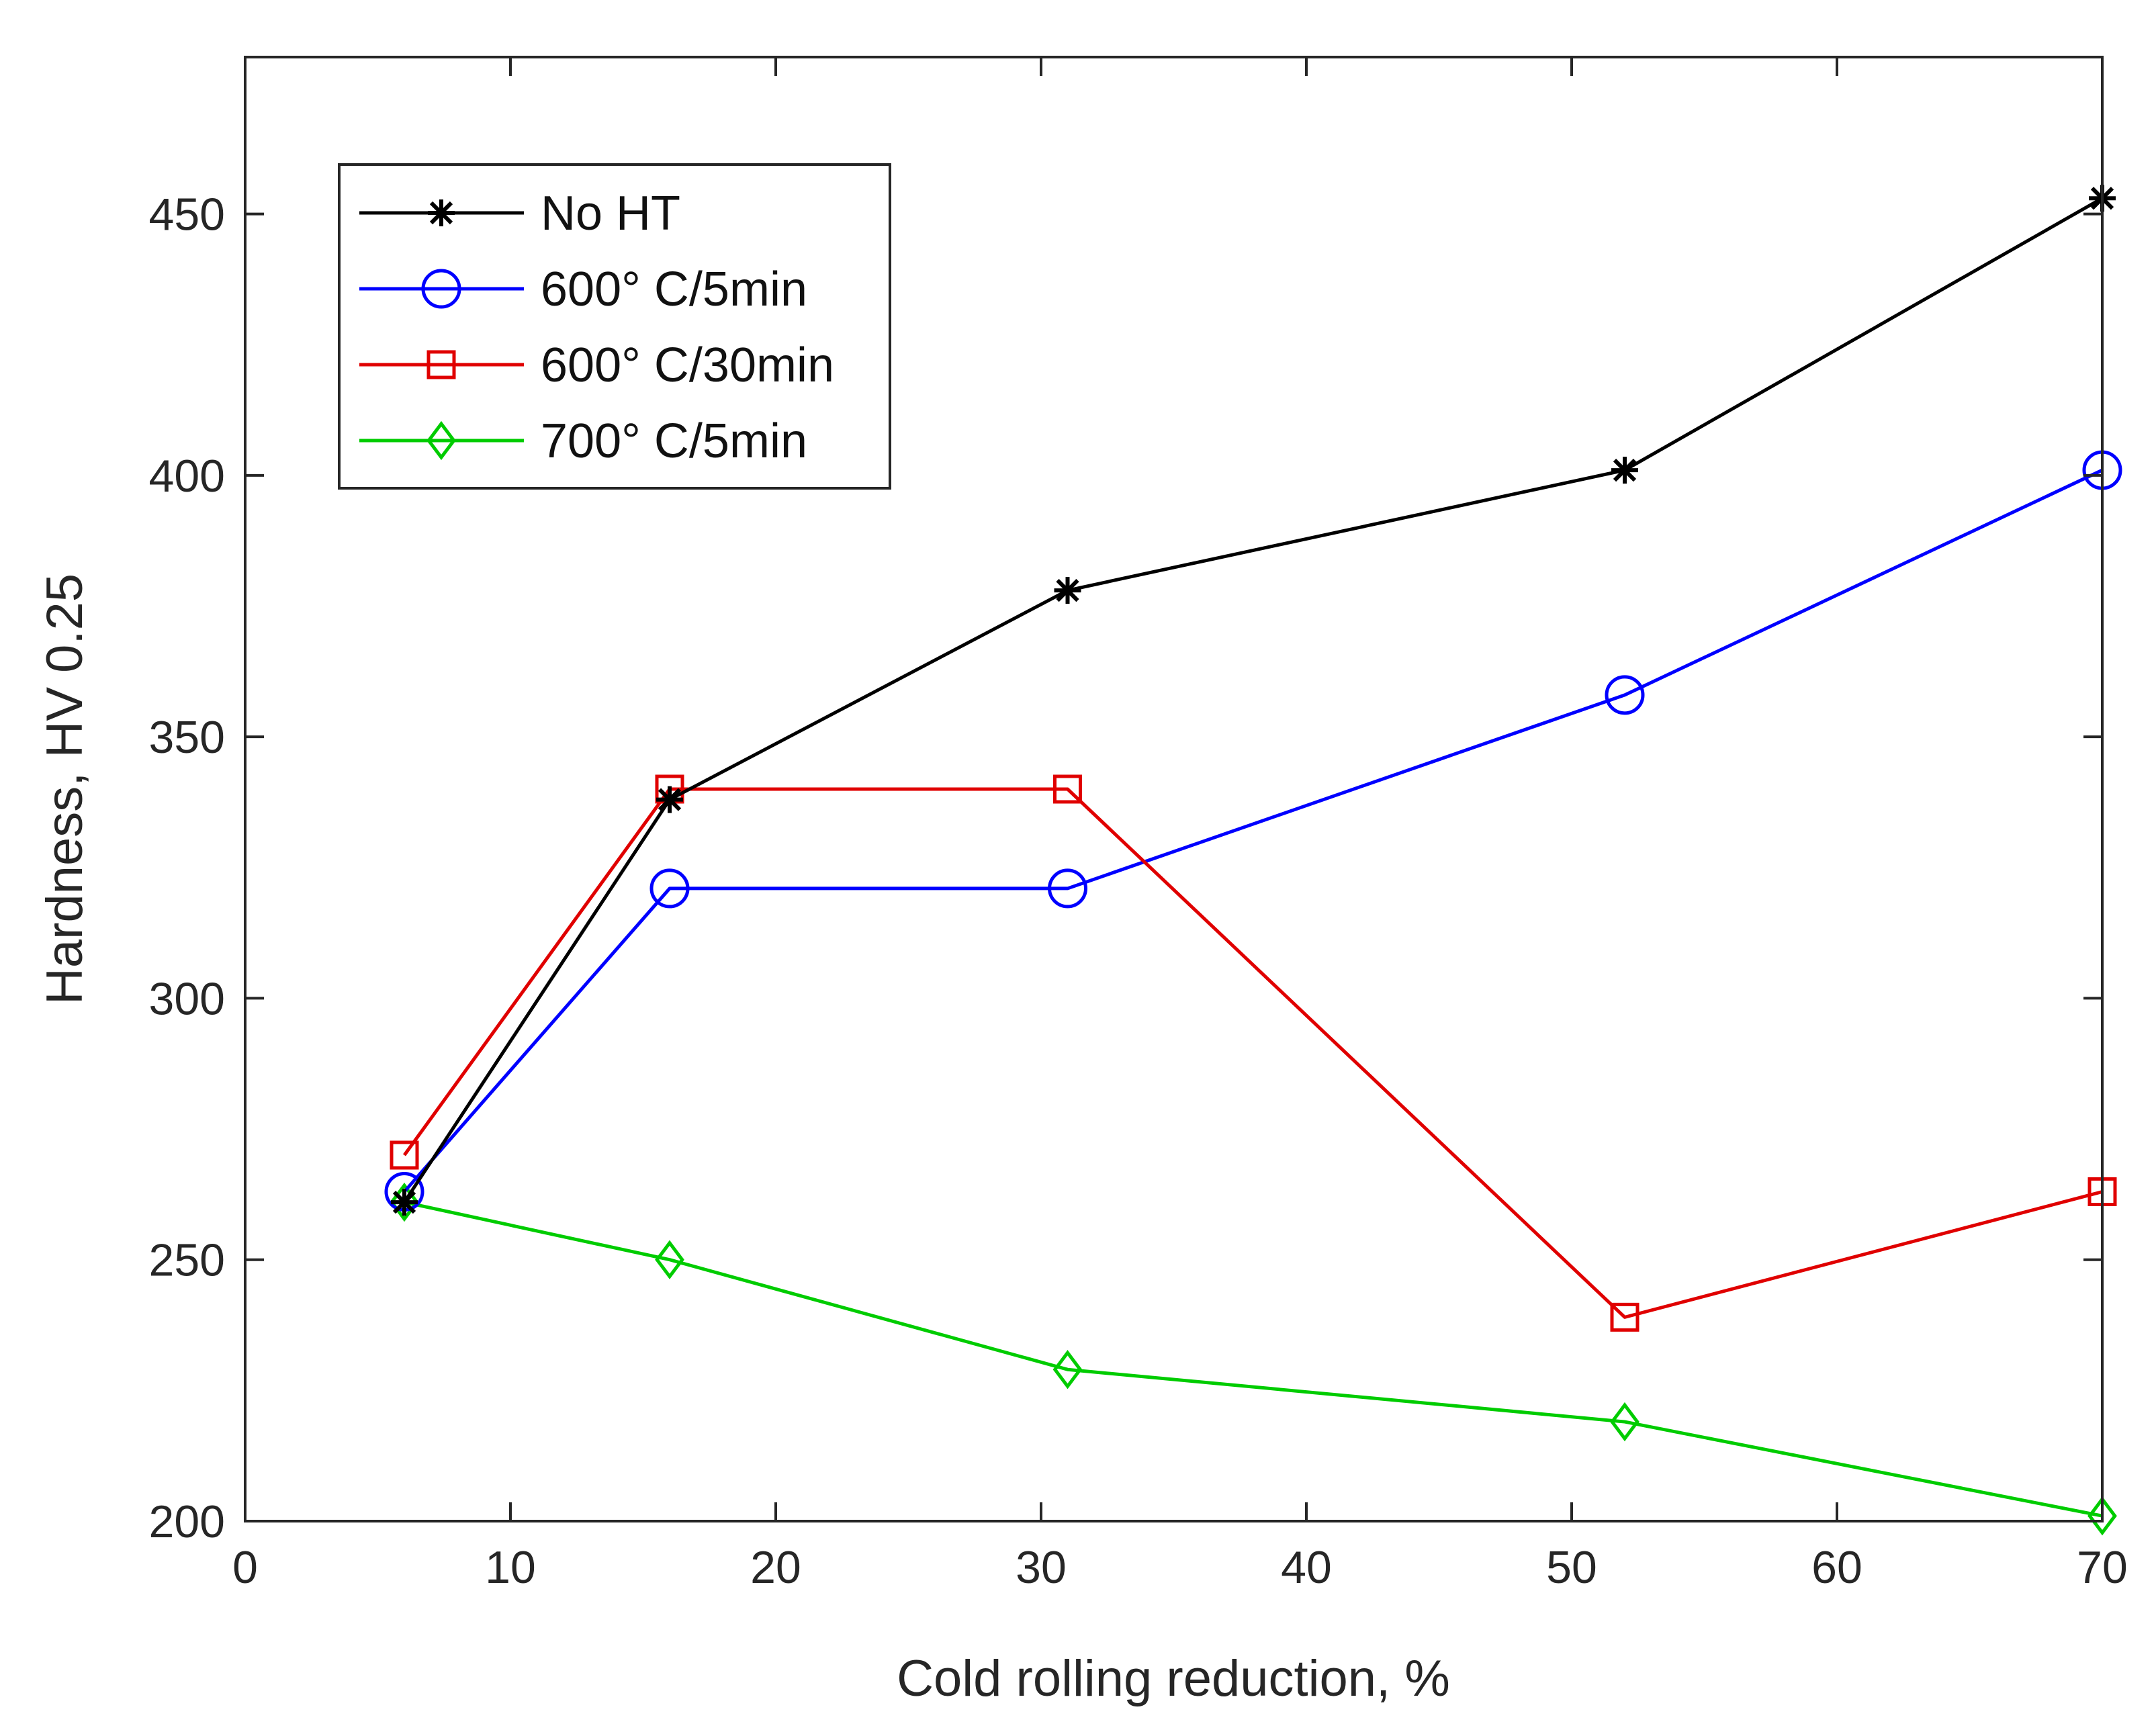 The image size is (2156, 1730). Describe the element at coordinates (187, 1521) in the screenshot. I see `y-tick-label: 200` at that location.